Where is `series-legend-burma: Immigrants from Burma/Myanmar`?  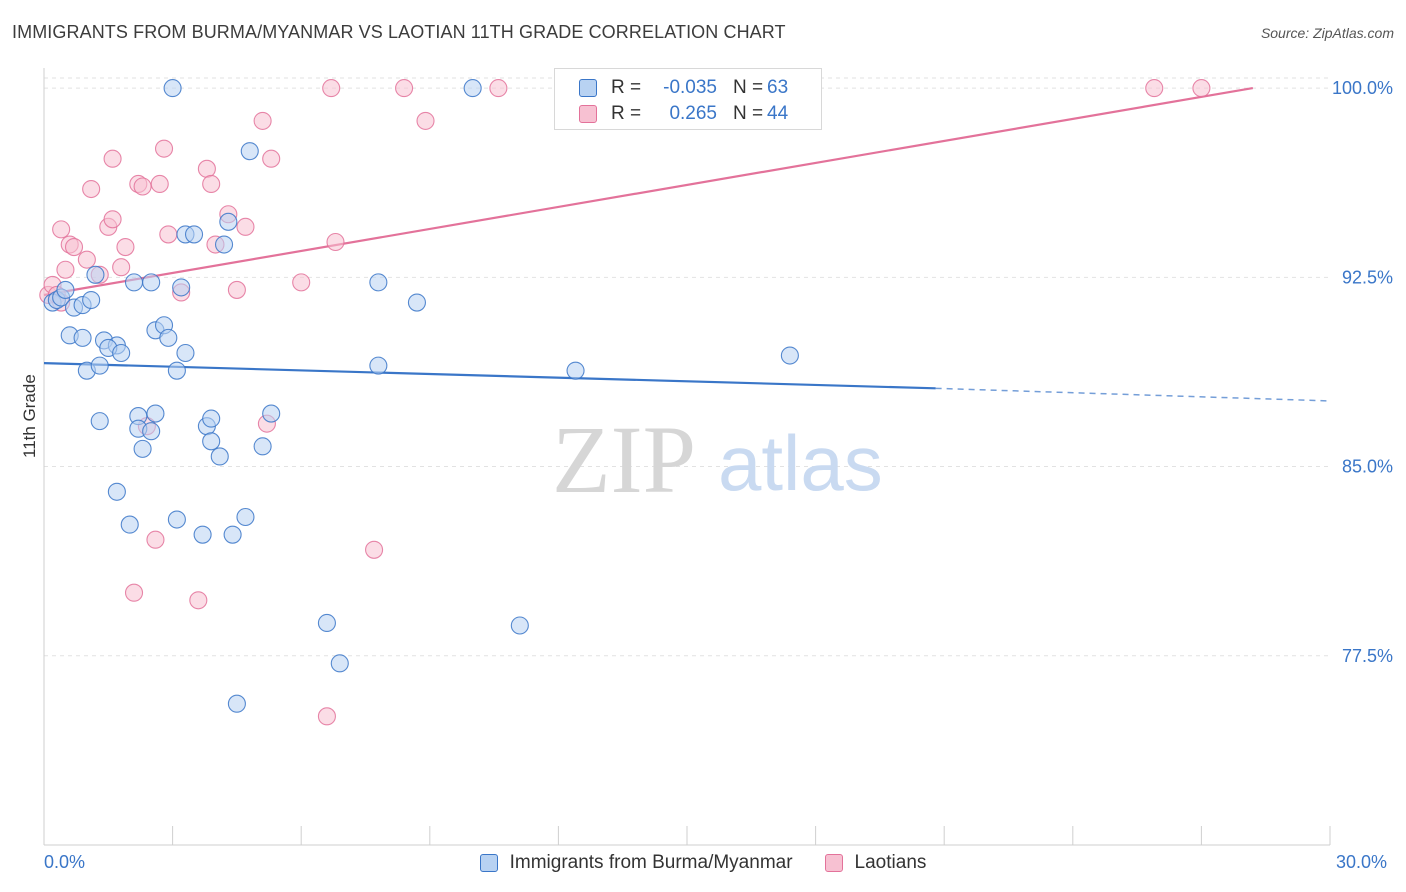
series-legend-burma: Immigrants from Burma/Myanmar is located at coordinates (636, 863).